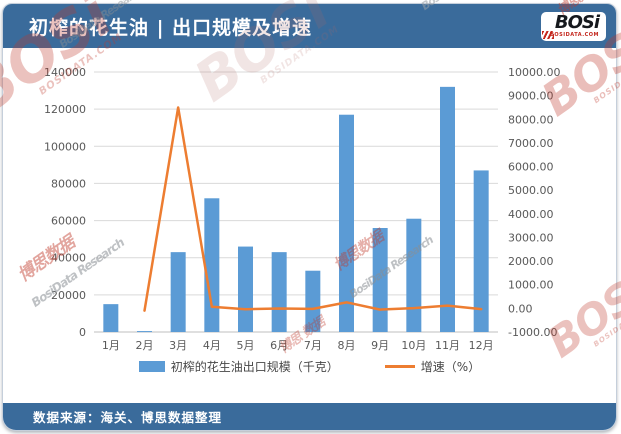  Describe the element at coordinates (68, 183) in the screenshot. I see `svg-text: 80000` at that location.